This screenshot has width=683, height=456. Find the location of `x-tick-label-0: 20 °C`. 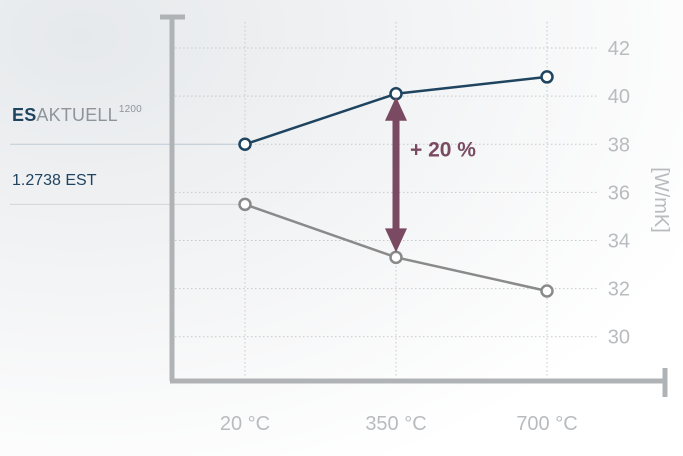

x-tick-label-0: 20 °C is located at coordinates (245, 424).